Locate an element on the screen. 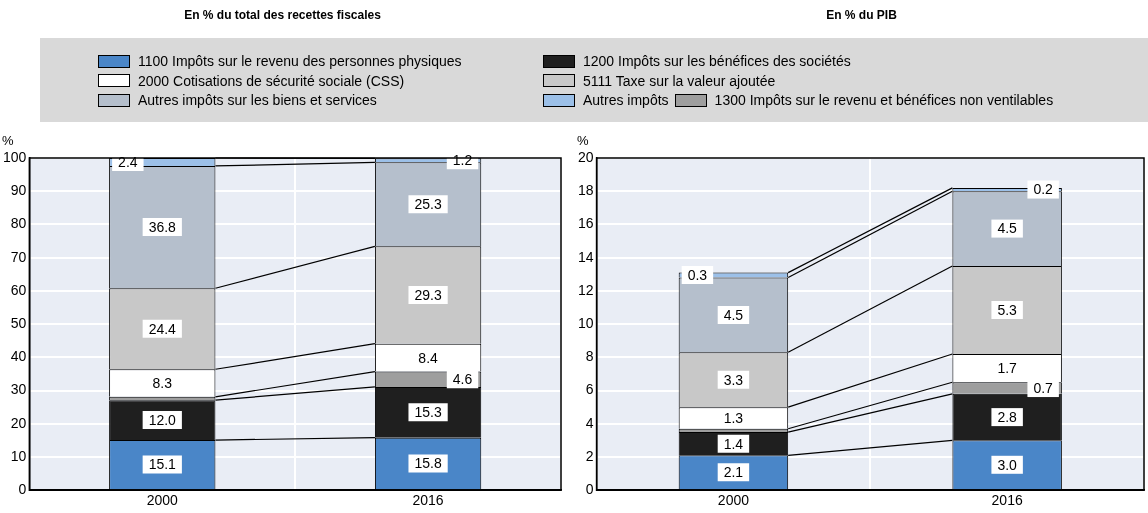  data-label: 8.3 is located at coordinates (162, 382).